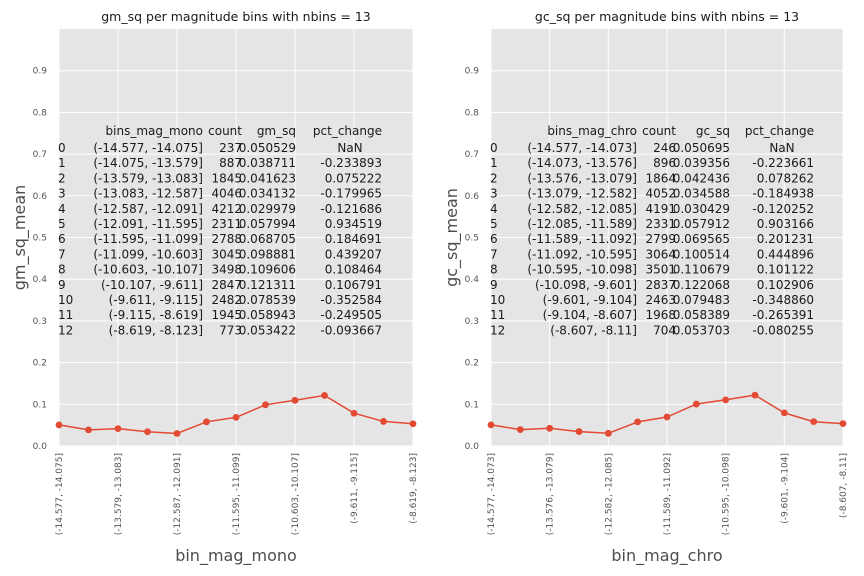 The image size is (864, 576). I want to click on y-tick-label: 0.0, so click(40, 447).